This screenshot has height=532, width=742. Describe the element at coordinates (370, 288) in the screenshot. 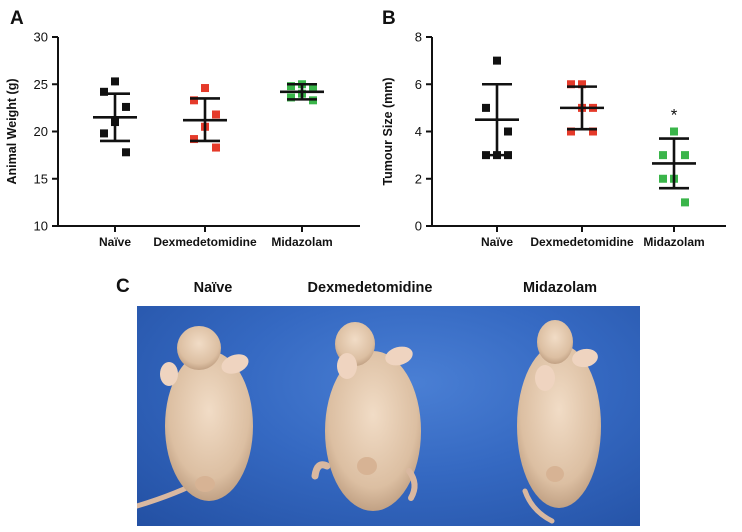

I see `photo-label-dexmedetomidine: Dexmedetomidine` at that location.